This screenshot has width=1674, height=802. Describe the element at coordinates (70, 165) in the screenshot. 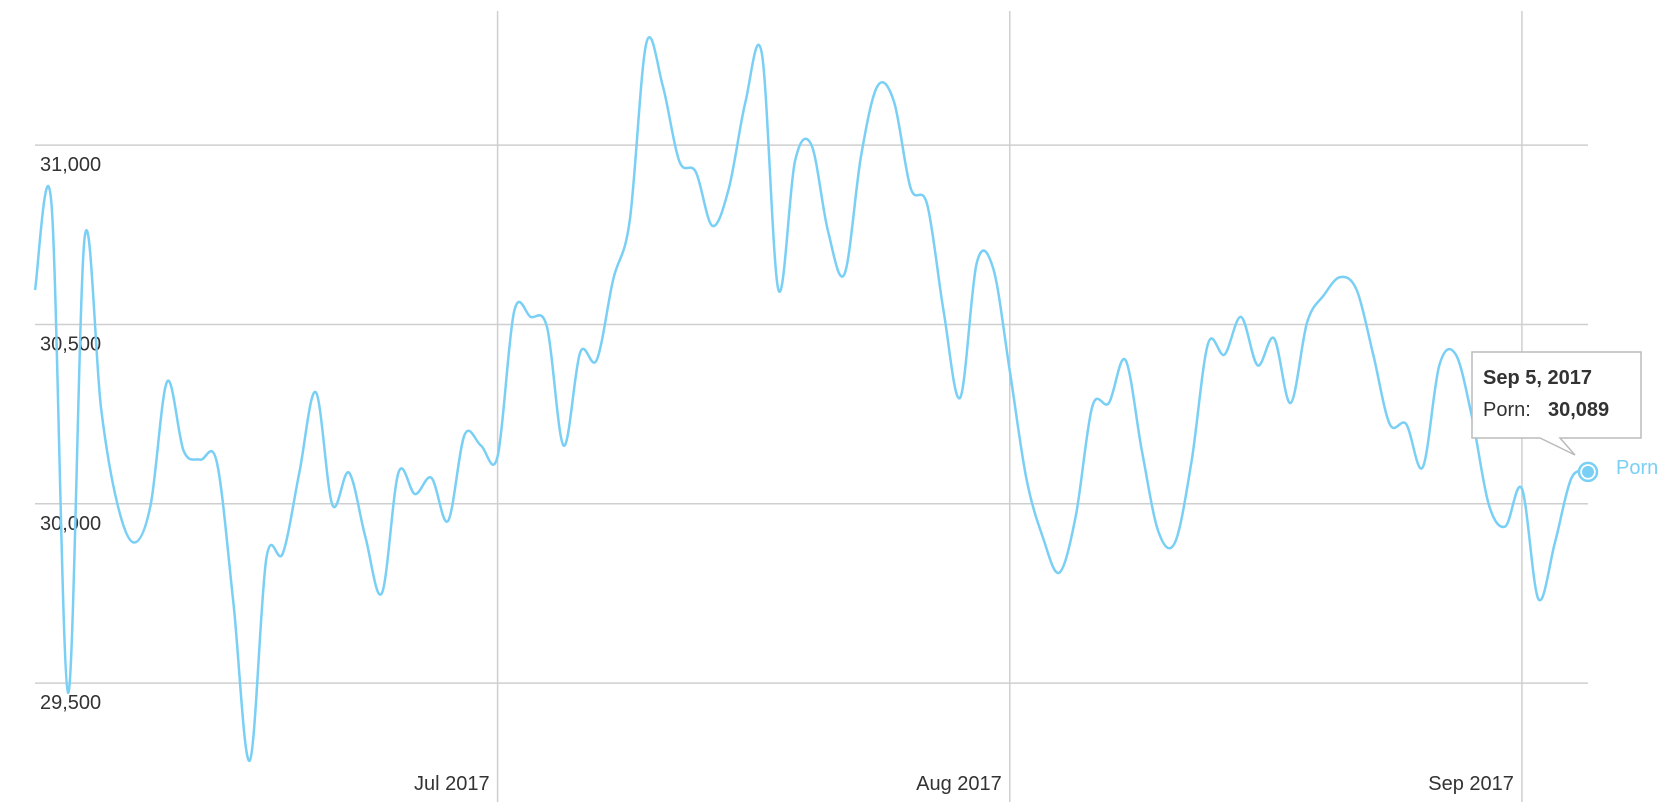

I see `y-tick-label: 31,000` at that location.